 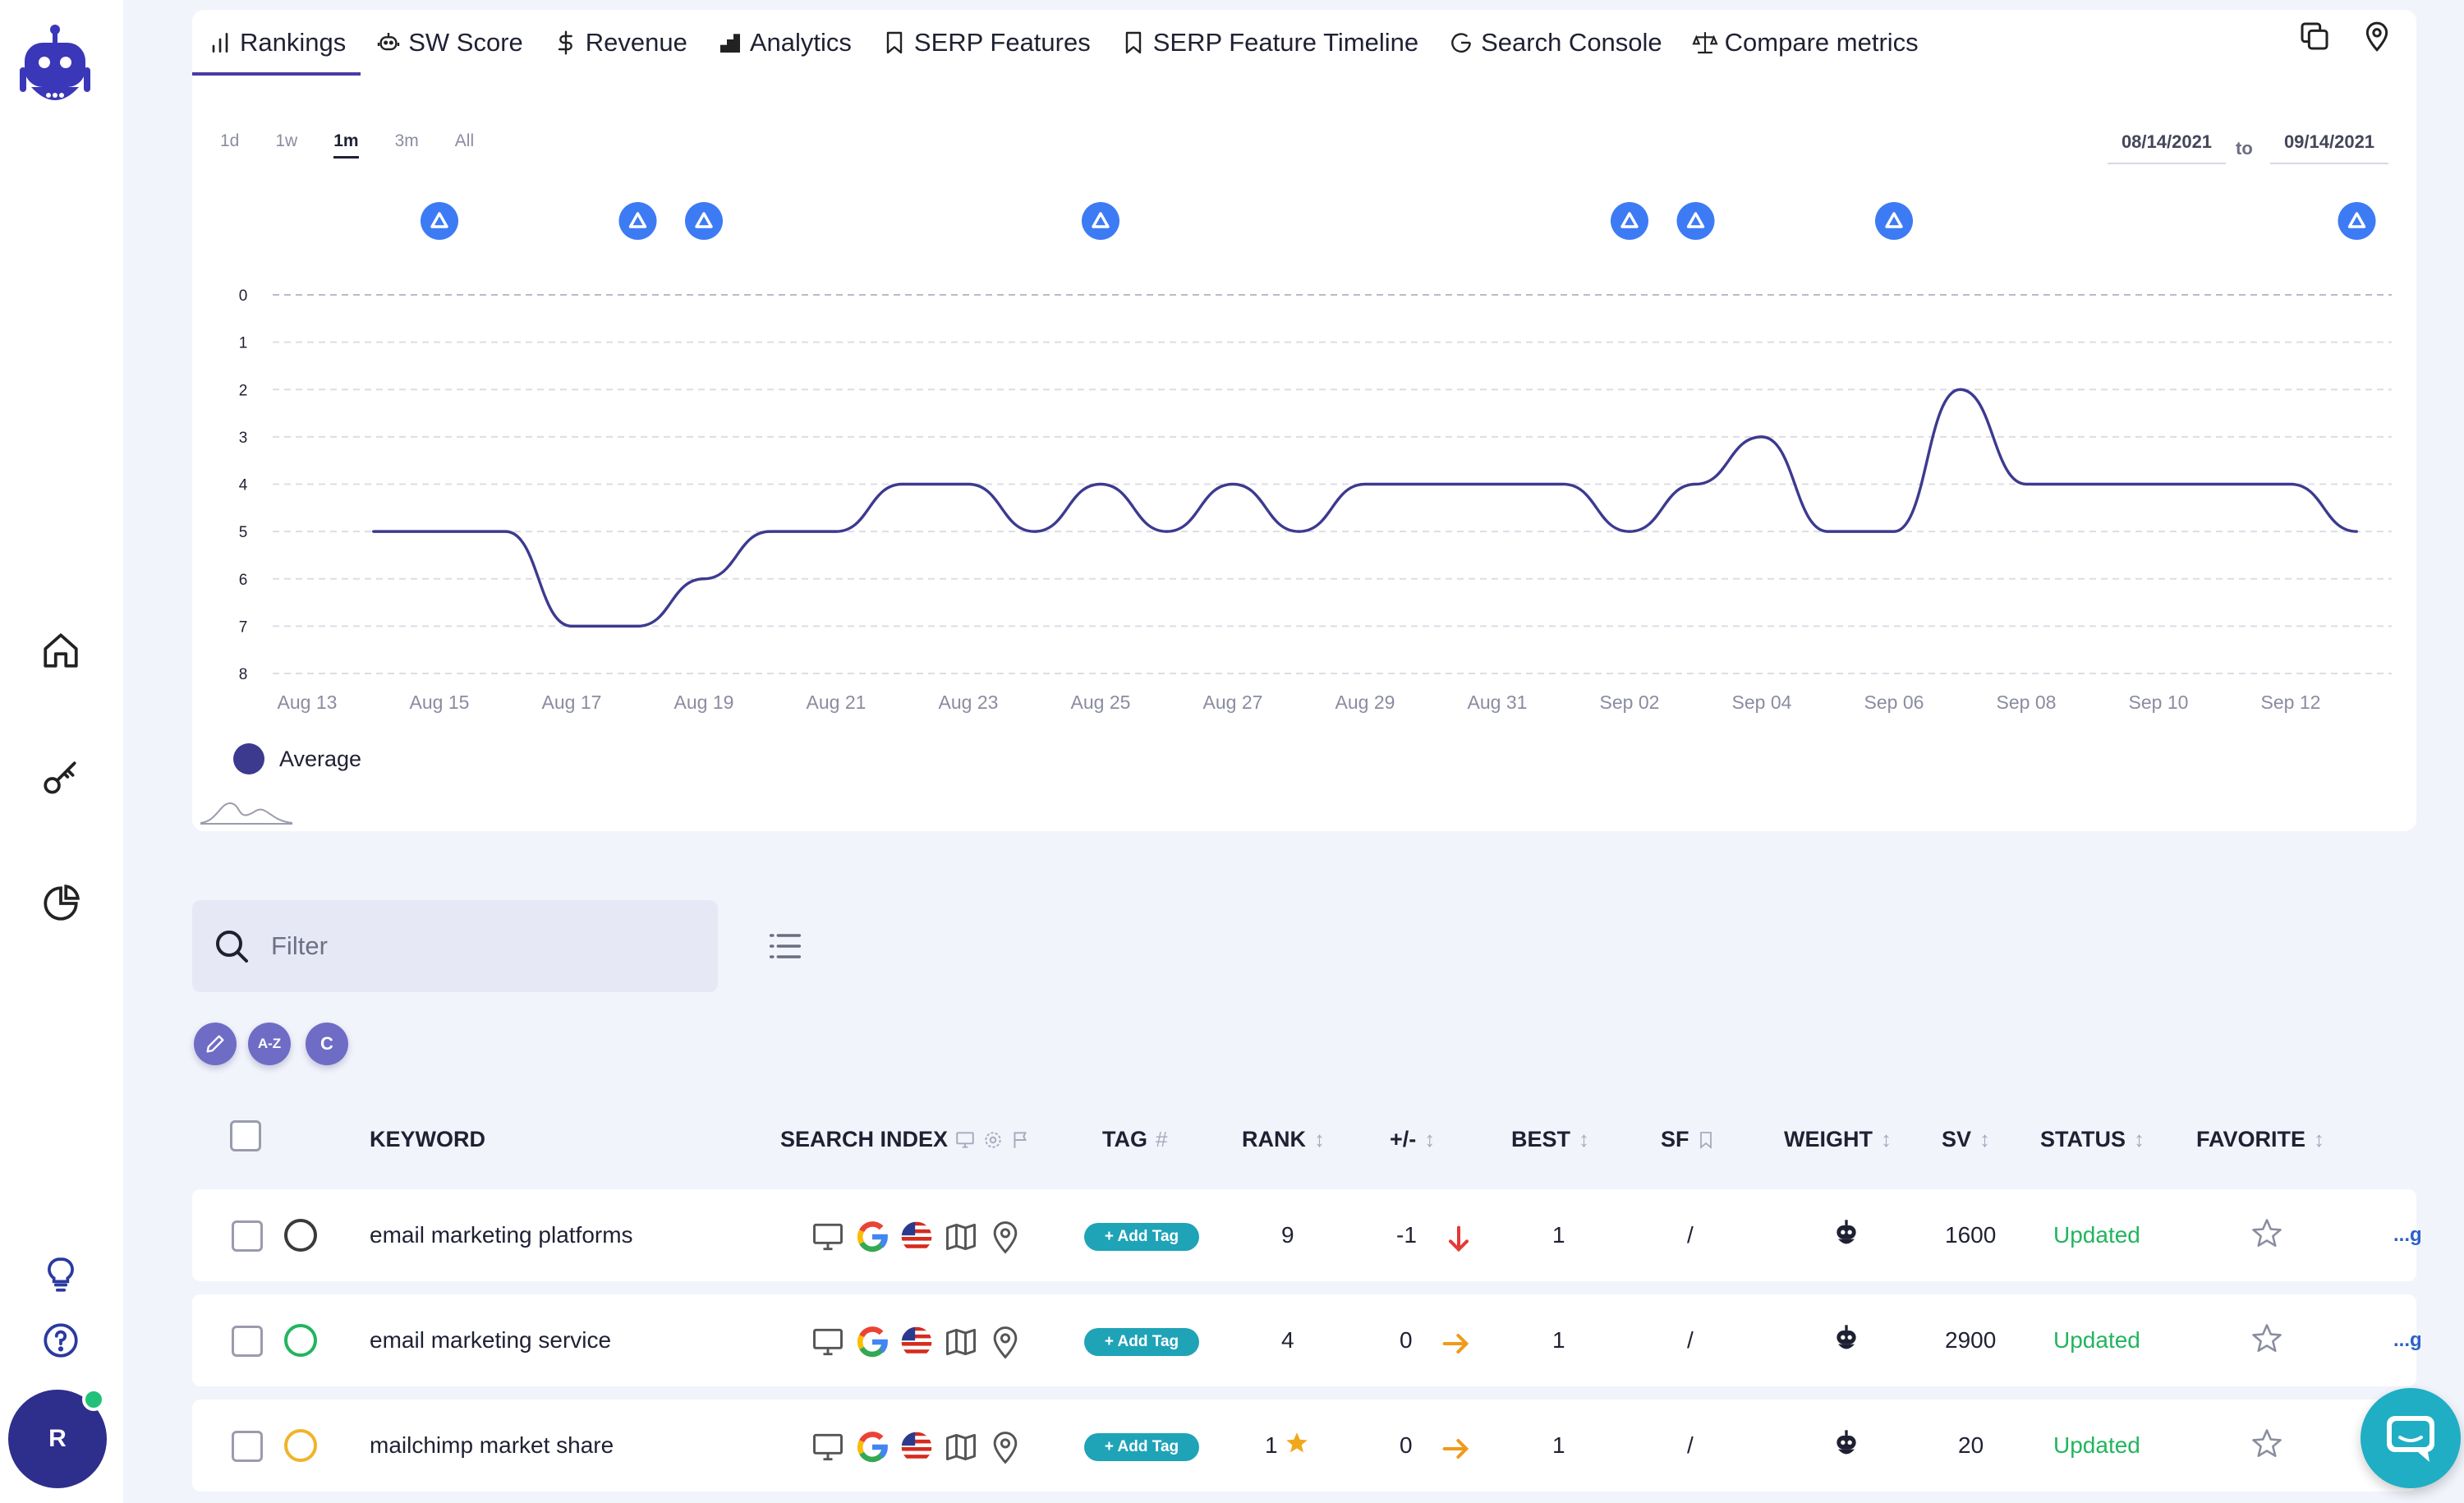 What do you see at coordinates (60, 778) in the screenshot?
I see `key-icon` at bounding box center [60, 778].